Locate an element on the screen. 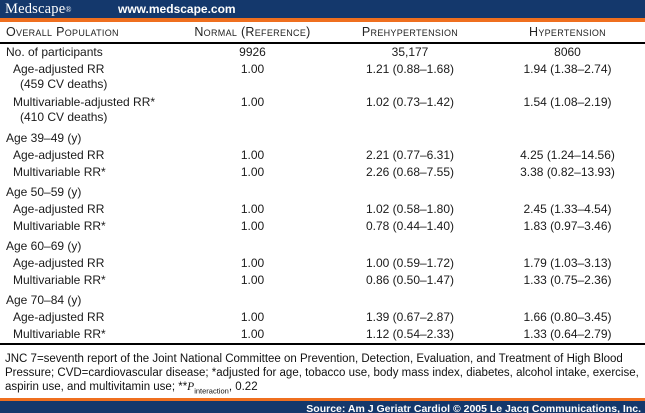  cell-value: 1.00 (0.59–1.72) is located at coordinates (410, 263).